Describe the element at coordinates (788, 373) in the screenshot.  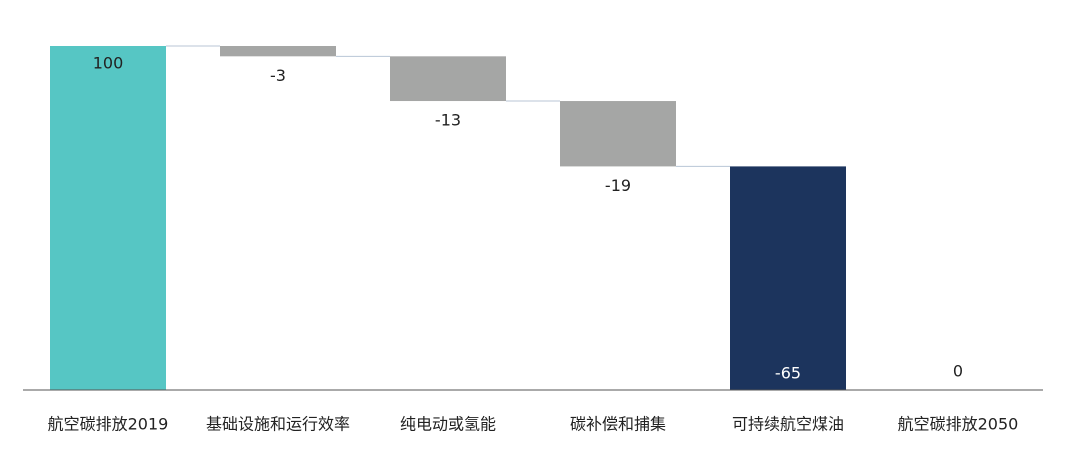
I see `value-label: -65` at that location.